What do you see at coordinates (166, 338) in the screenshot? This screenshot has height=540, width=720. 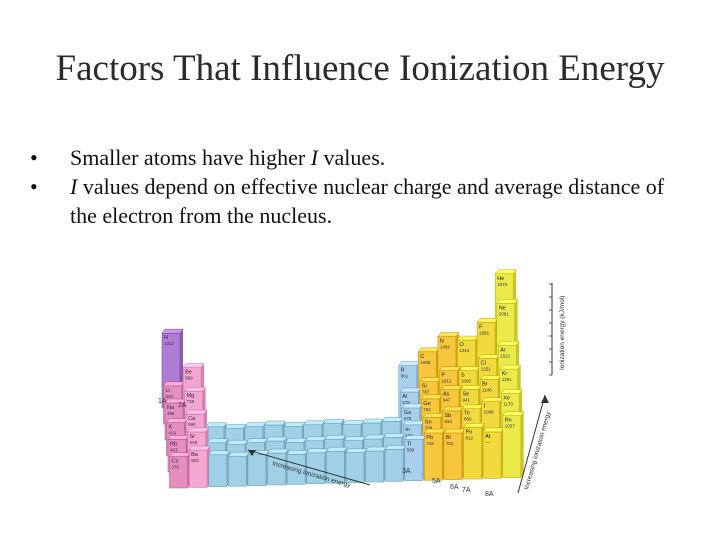 I see `element-symbol: H` at bounding box center [166, 338].